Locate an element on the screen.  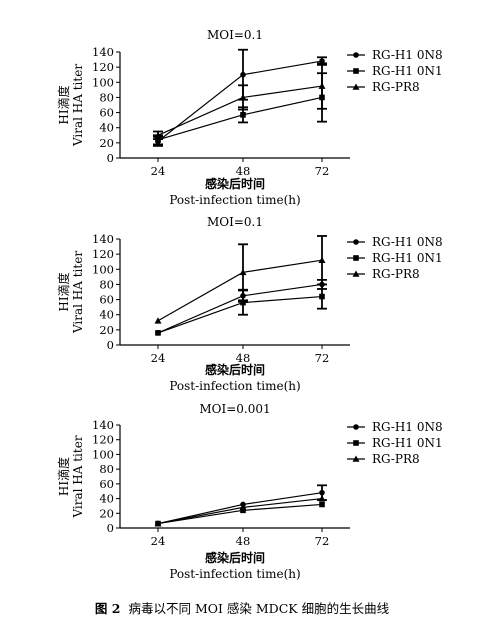
figure-caption: 图 2 病毒以不同 MOI 感染 MDCK 细胞的生长曲线 is located at coordinates (242, 607).